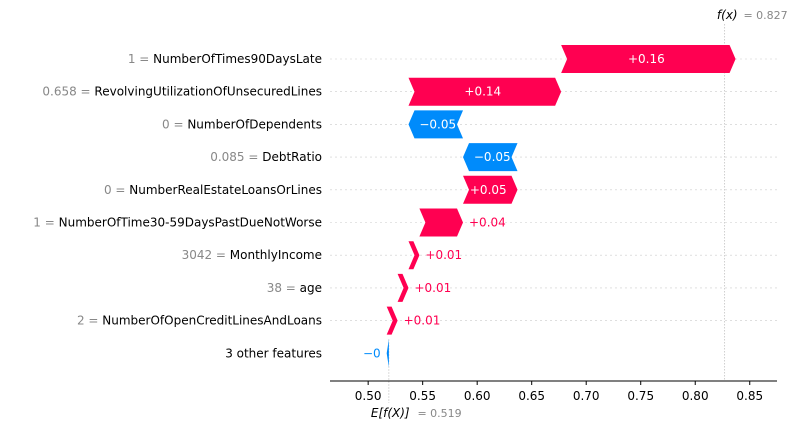  Describe the element at coordinates (237, 59) in the screenshot. I see `feature-name: NumberOfTimes90DaysLate` at that location.